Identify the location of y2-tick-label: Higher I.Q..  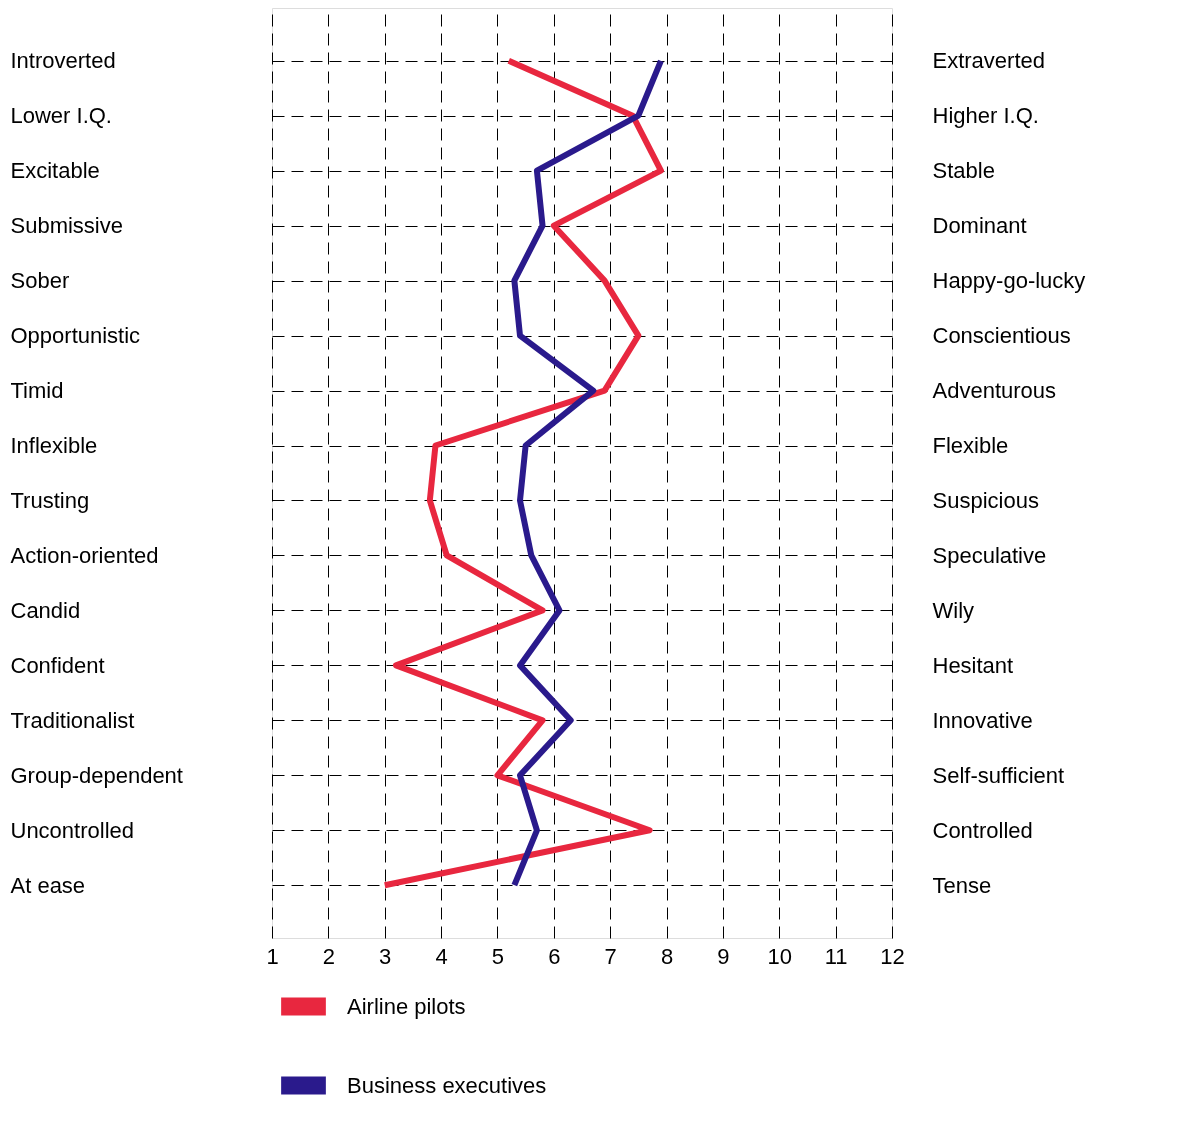
(985, 116).